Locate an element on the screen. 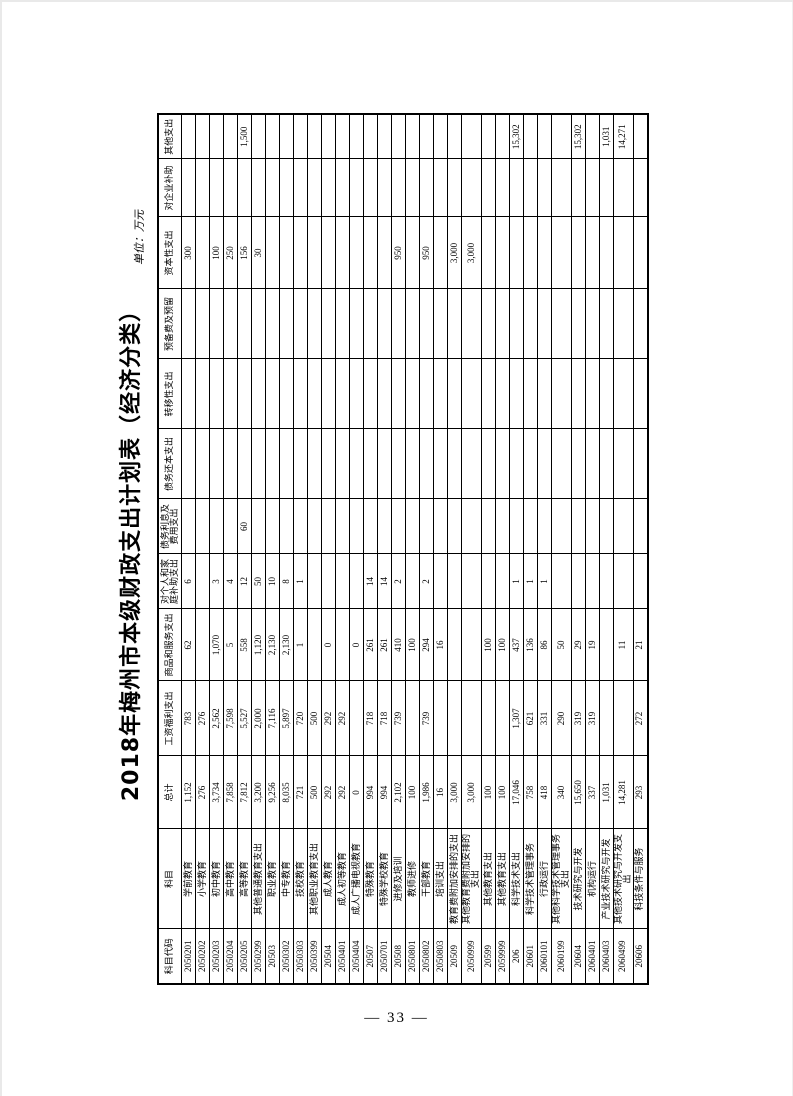  cell-capital-expense: 300 is located at coordinates (188, 253).